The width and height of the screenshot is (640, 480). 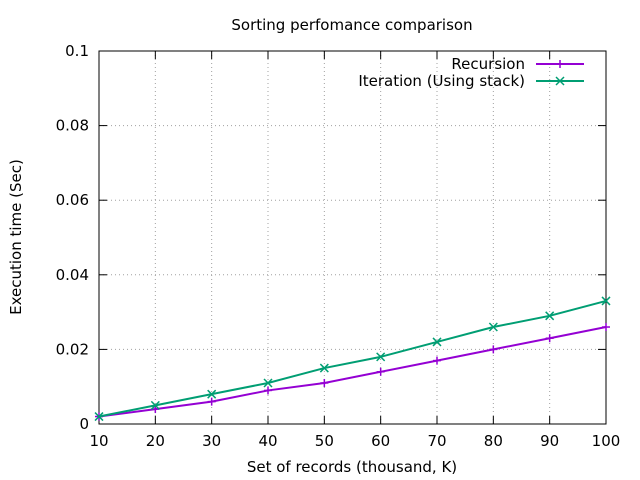 What do you see at coordinates (380, 441) in the screenshot?
I see `x-tick-label: 60` at bounding box center [380, 441].